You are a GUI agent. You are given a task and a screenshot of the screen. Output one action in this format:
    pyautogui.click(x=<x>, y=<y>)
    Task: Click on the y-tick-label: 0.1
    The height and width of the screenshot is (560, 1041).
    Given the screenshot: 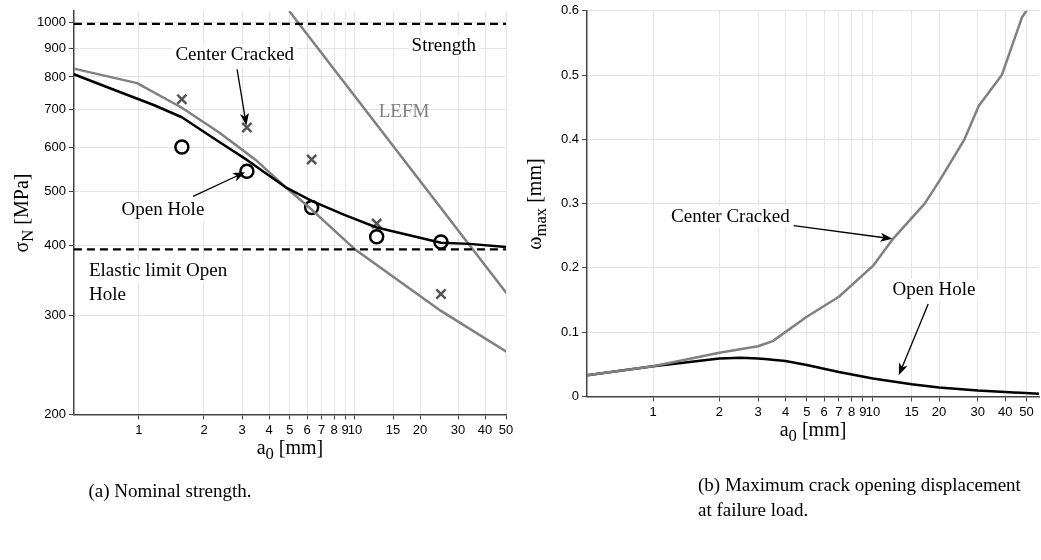 What is the action you would take?
    pyautogui.click(x=570, y=331)
    